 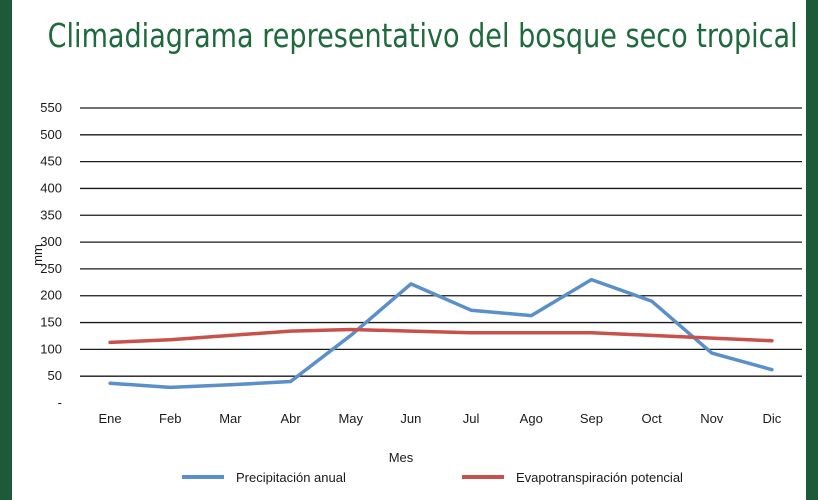 What do you see at coordinates (55, 375) in the screenshot?
I see `y-tick-label: 50` at bounding box center [55, 375].